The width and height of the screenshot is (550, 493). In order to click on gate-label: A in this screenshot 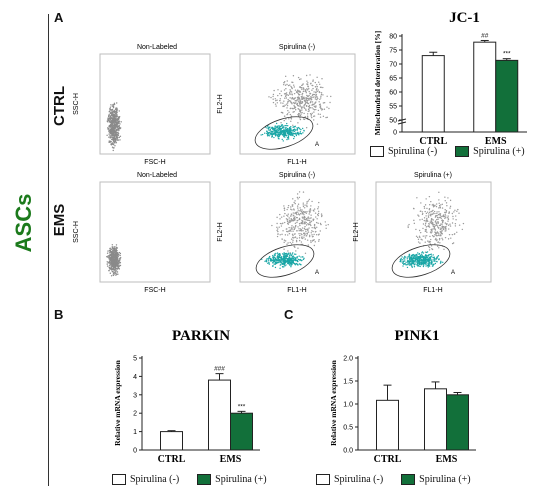, I will do `click(317, 273)`.